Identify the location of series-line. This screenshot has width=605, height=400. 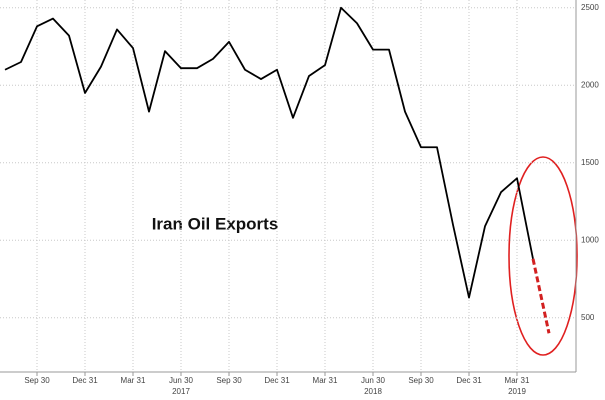
(541, 296).